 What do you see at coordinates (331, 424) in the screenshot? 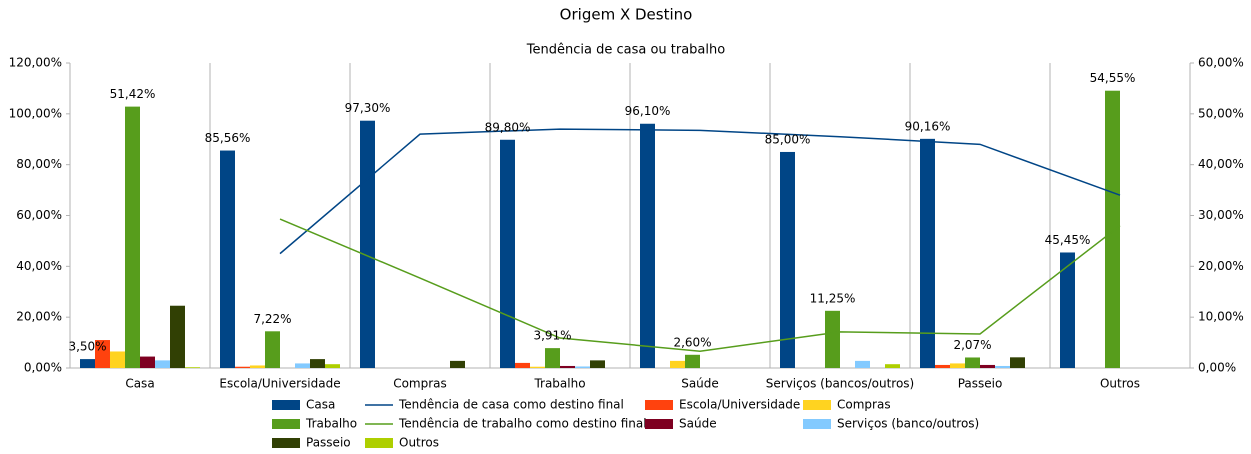
I see `legend-label: Trabalho` at bounding box center [331, 424].